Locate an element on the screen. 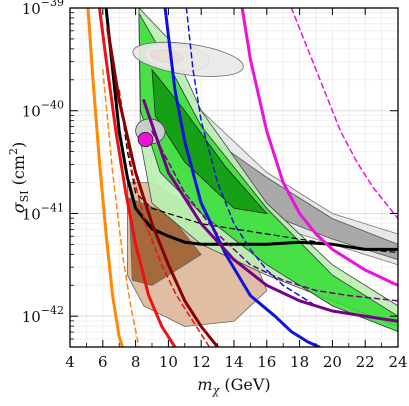 This screenshot has width=409, height=406. y-tick-label: 10−41 is located at coordinates (43, 212).